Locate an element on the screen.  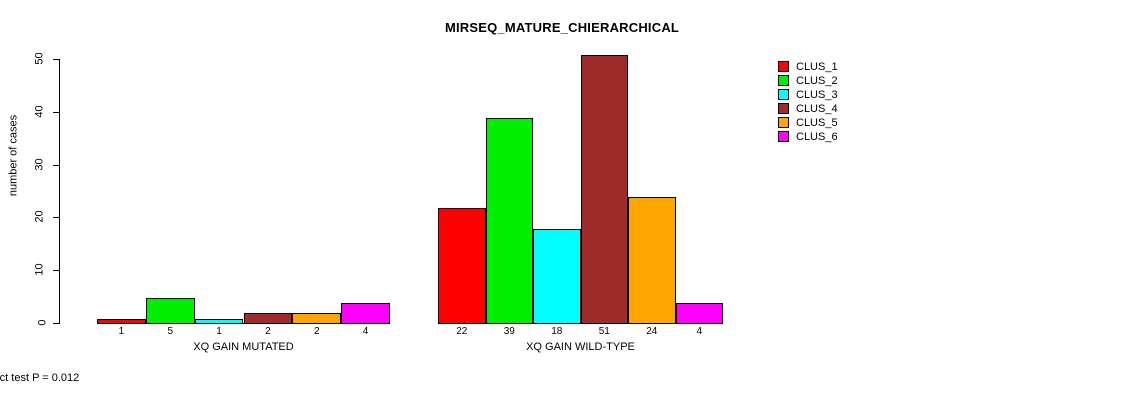
y-axis-tick-label-text: 0 is located at coordinates (42, 322).